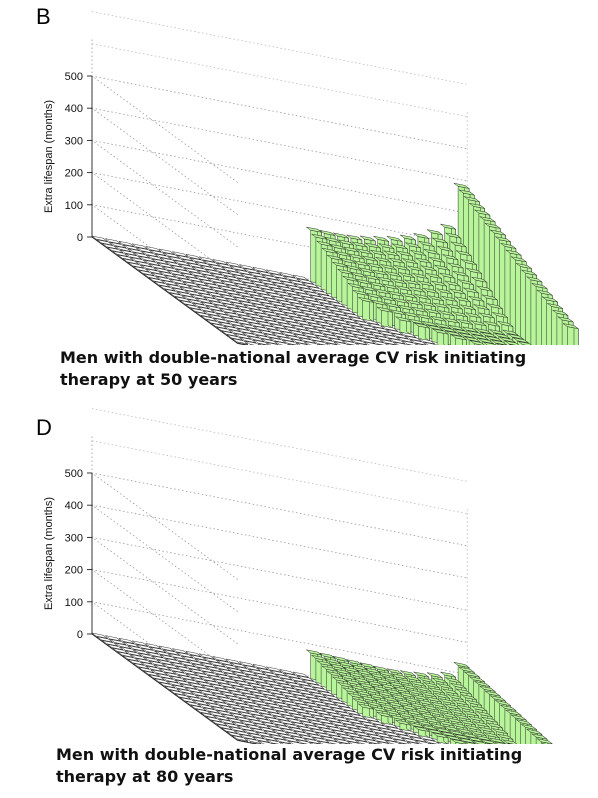 Image resolution: width=598 pixels, height=798 pixels. I want to click on z-gridline, so click(279, 80).